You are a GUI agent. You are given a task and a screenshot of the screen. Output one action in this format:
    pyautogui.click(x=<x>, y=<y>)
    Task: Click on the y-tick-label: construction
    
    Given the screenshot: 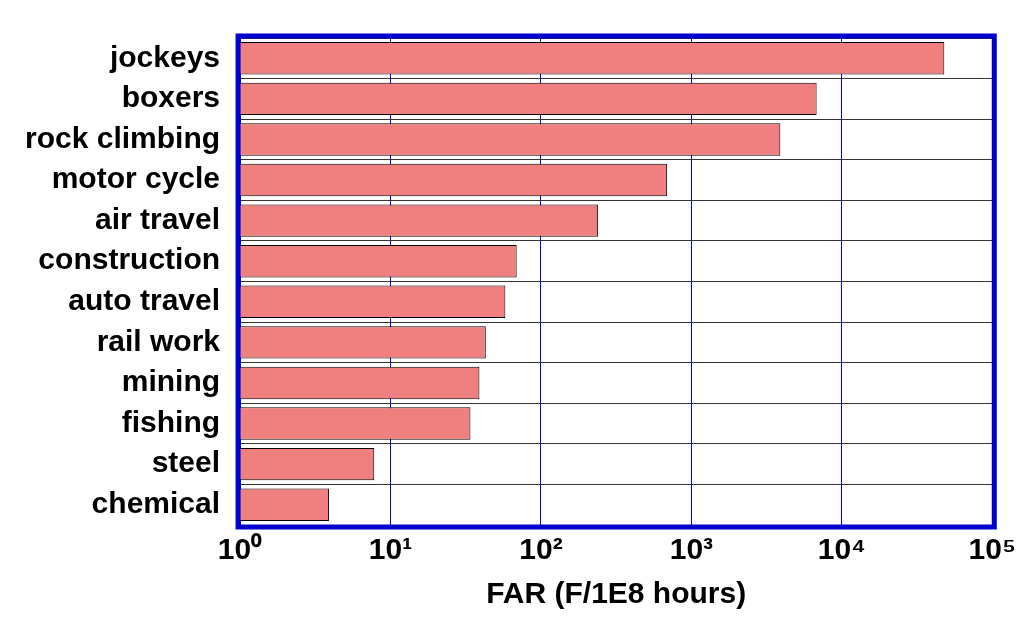 What is the action you would take?
    pyautogui.click(x=129, y=259)
    